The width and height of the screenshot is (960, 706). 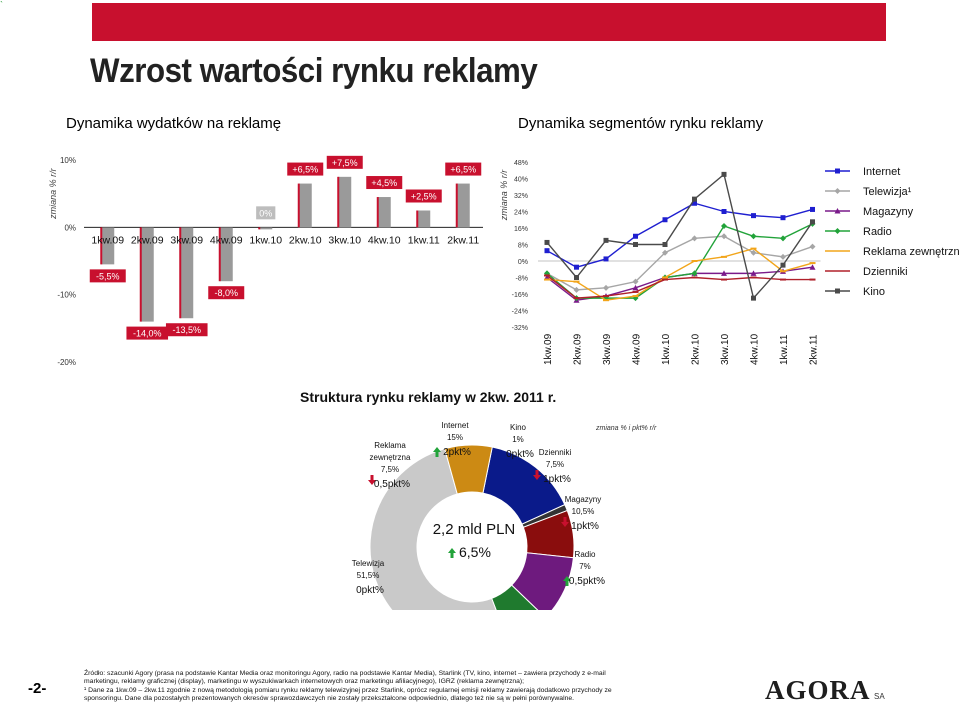 I want to click on slice-change: 1pkt%, so click(x=557, y=479).